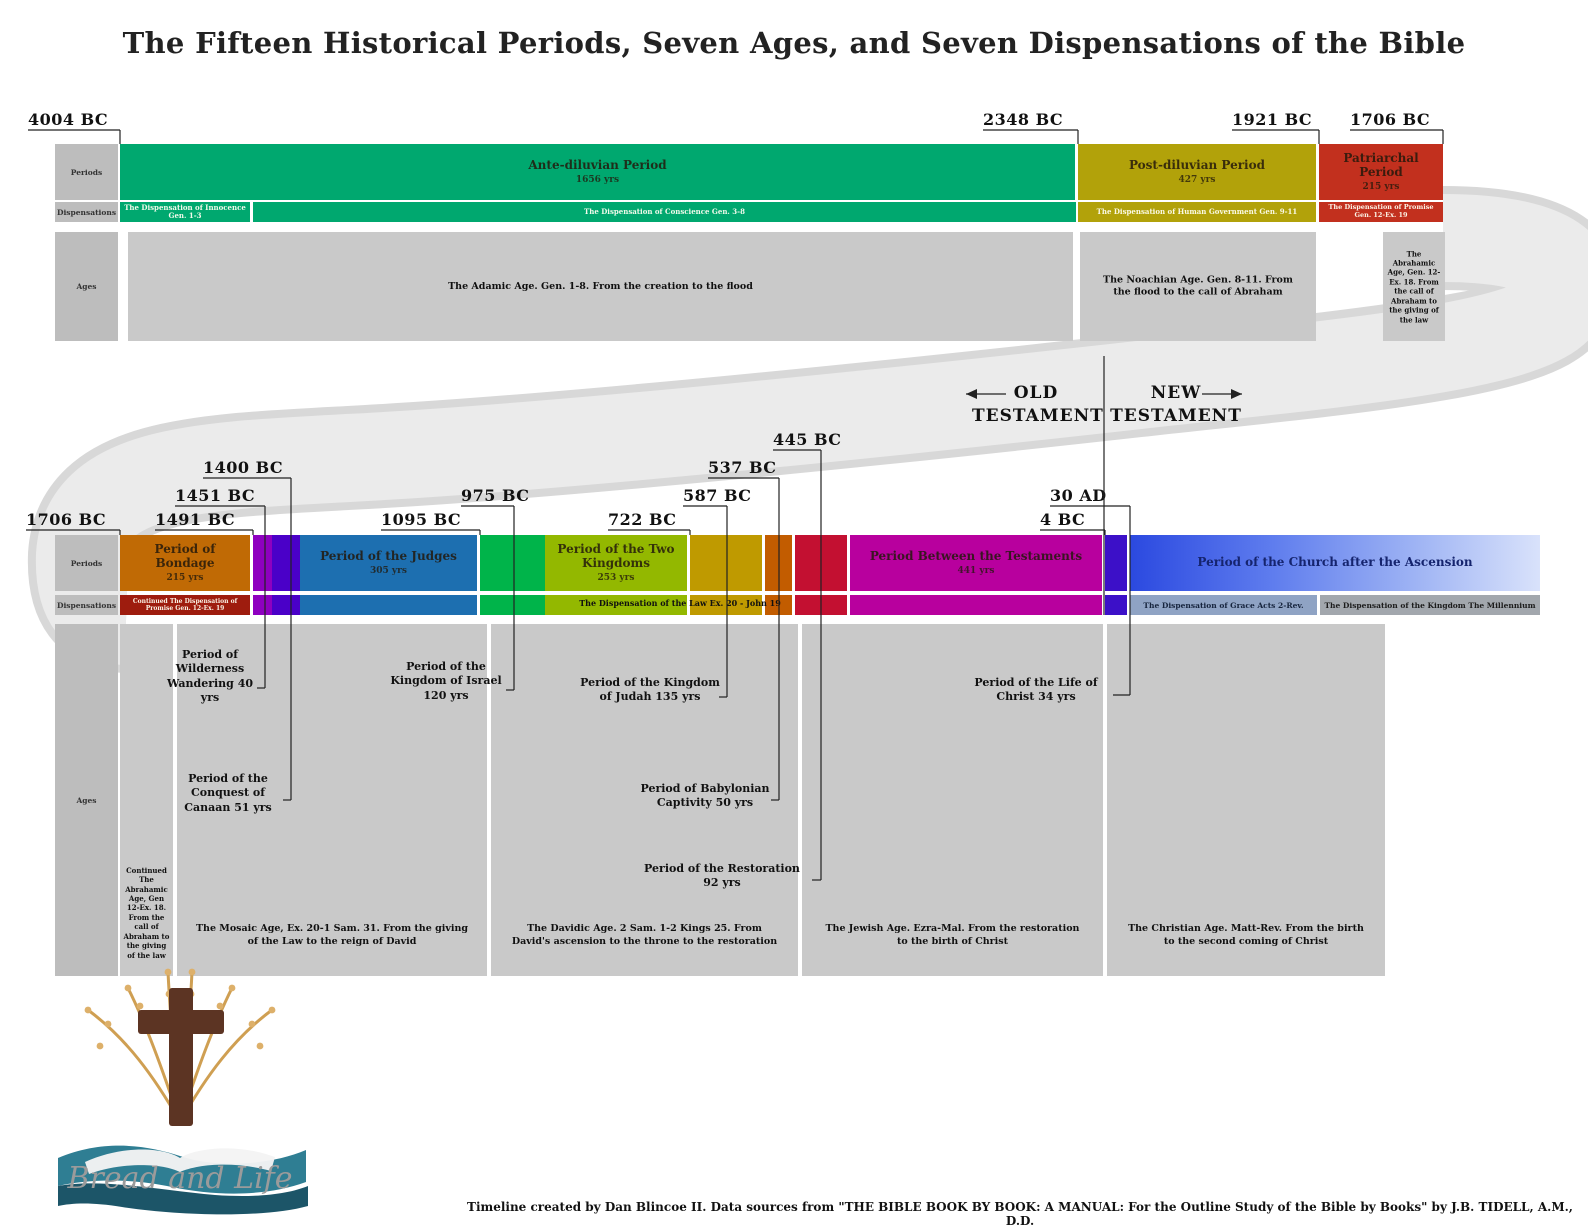 The width and height of the screenshot is (1588, 1232). What do you see at coordinates (664, 212) in the screenshot?
I see `upper-dispensation-segment-1: The Dispensation of Conscience Gen. 3-8` at bounding box center [664, 212].